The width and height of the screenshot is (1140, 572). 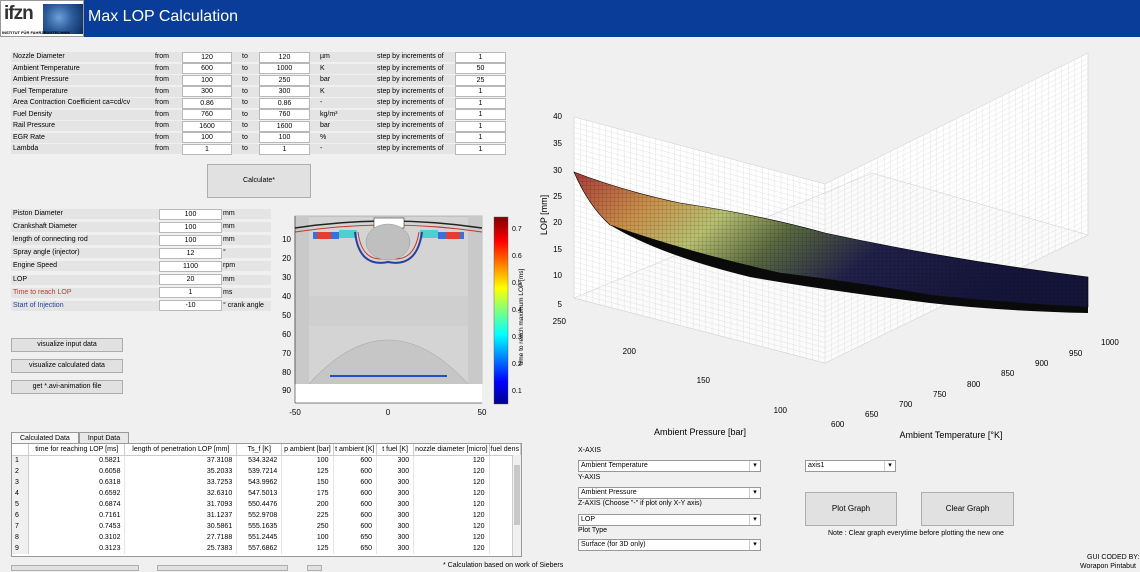 What do you see at coordinates (284, 114) in the screenshot?
I see `param-to-input: 760` at bounding box center [284, 114].